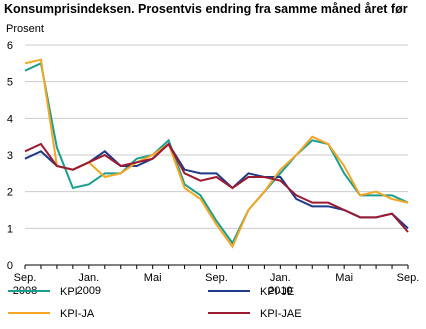 This screenshot has height=329, width=426. I want to click on legend-label: KPI, so click(69, 292).